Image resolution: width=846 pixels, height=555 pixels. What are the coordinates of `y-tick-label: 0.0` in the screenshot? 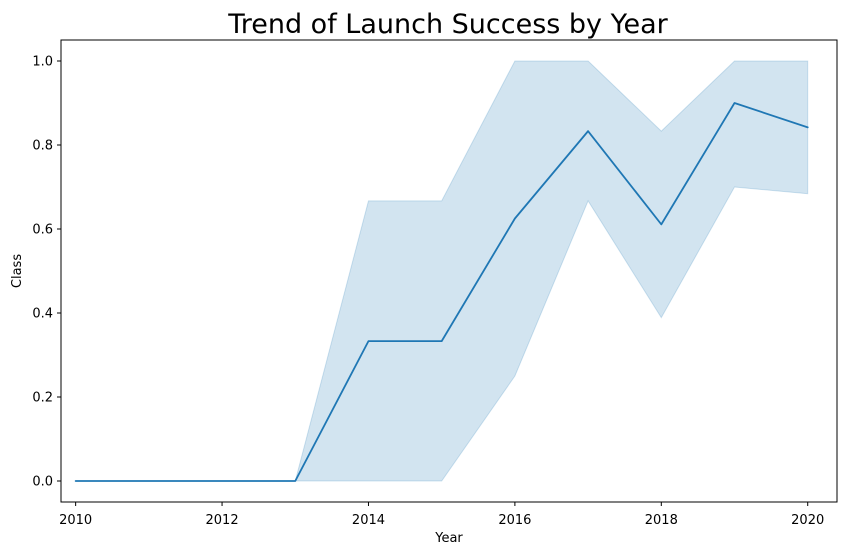 It's located at (42, 482).